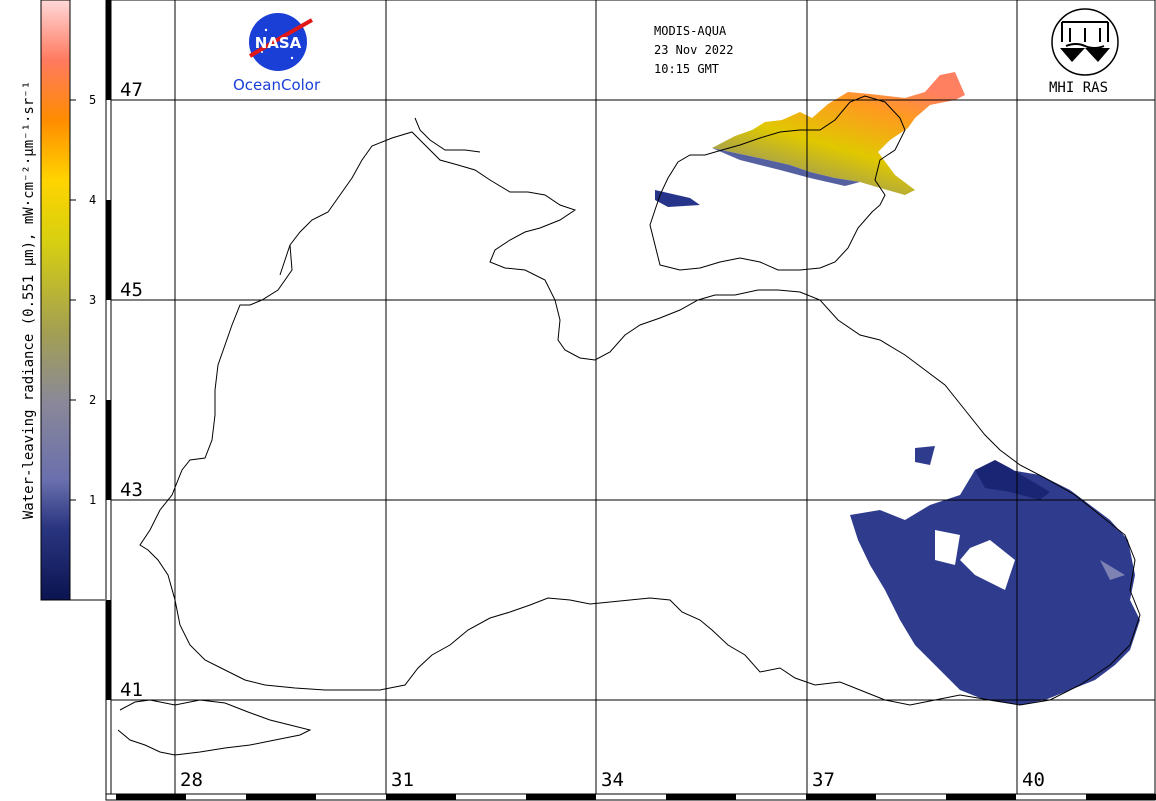  I want to click on nasa-logo: NASA, so click(280, 42).